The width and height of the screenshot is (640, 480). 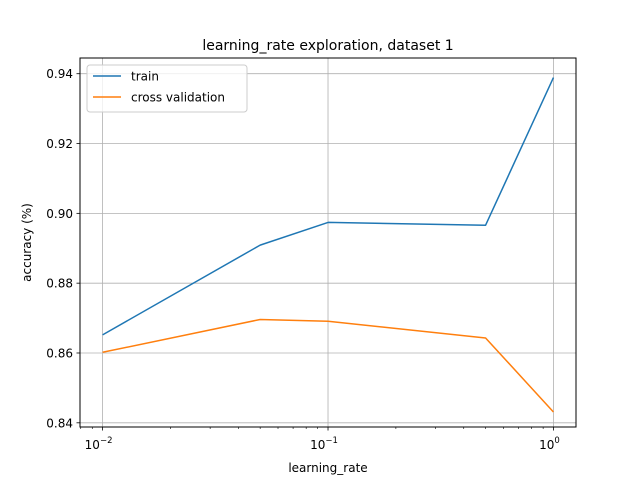 I want to click on y-tick-label: 0.92, so click(x=59, y=144).